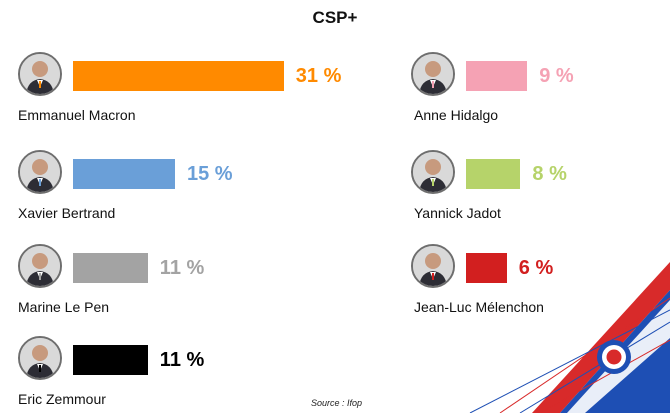 This screenshot has height=413, width=670. Describe the element at coordinates (549, 174) in the screenshot. I see `value-label-yannick-jadot: 8 %` at that location.